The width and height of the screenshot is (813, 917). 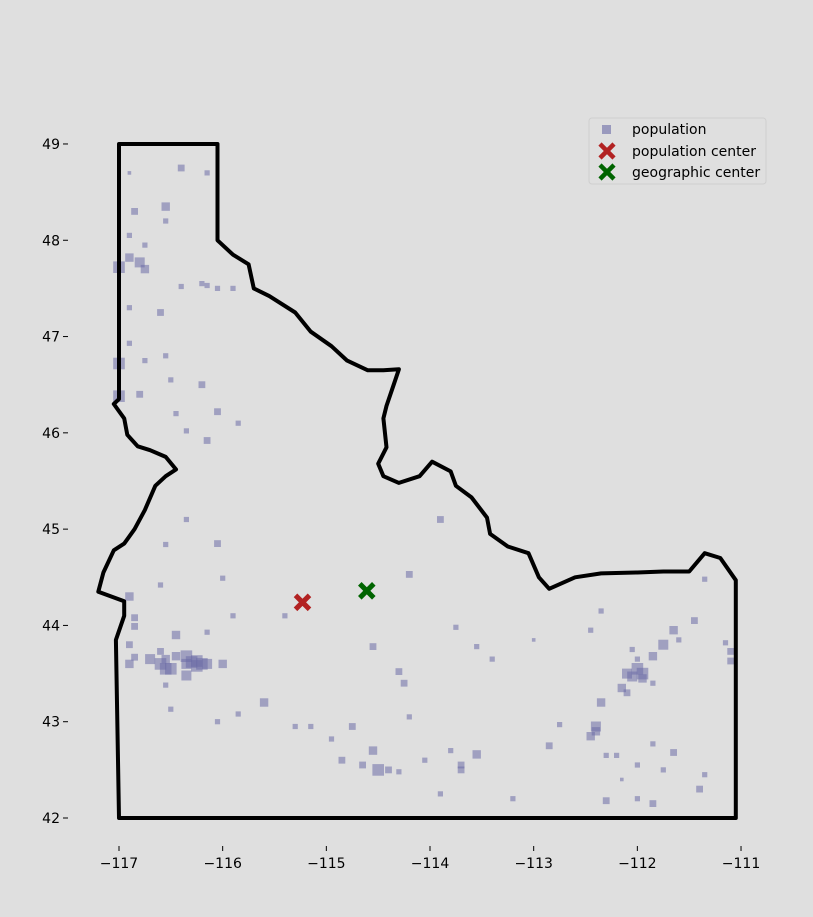 What do you see at coordinates (334, 597) in the screenshot?
I see `center-markers` at bounding box center [334, 597].